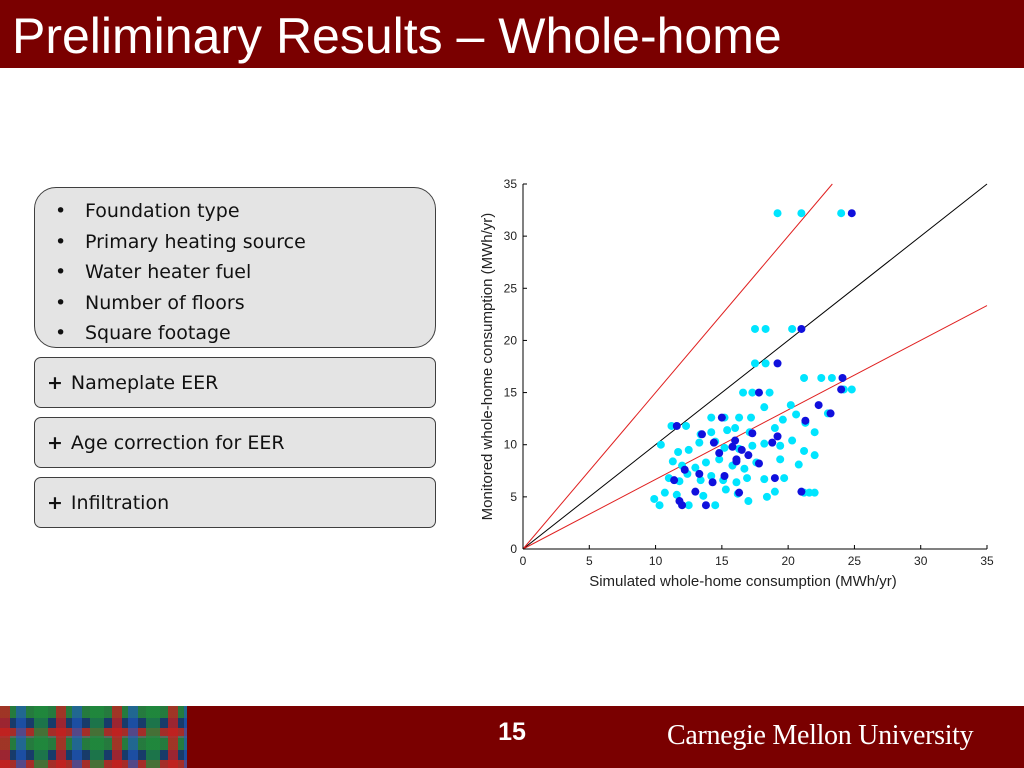  I want to click on y-tick-label: 5, so click(513, 497).